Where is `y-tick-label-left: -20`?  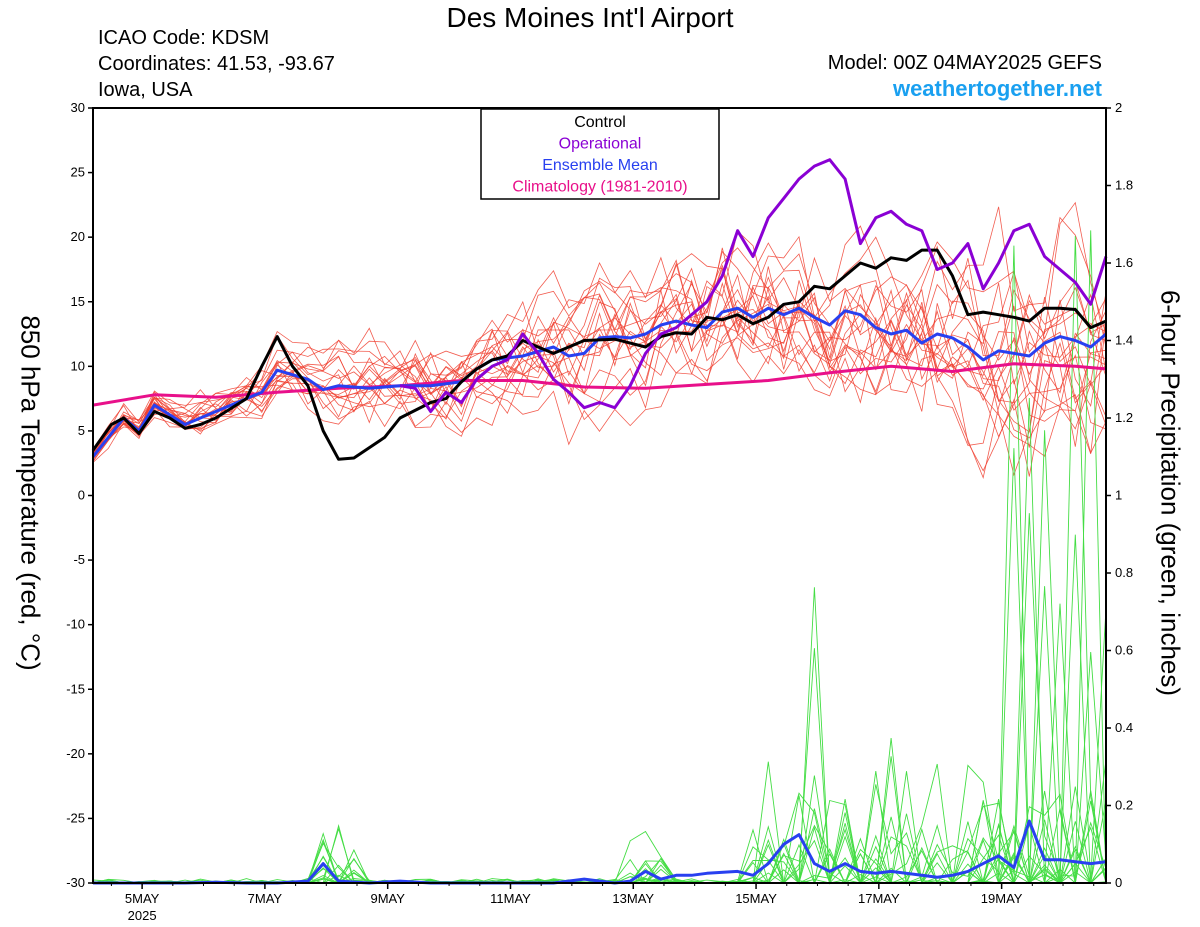
y-tick-label-left: -20 is located at coordinates (75, 753).